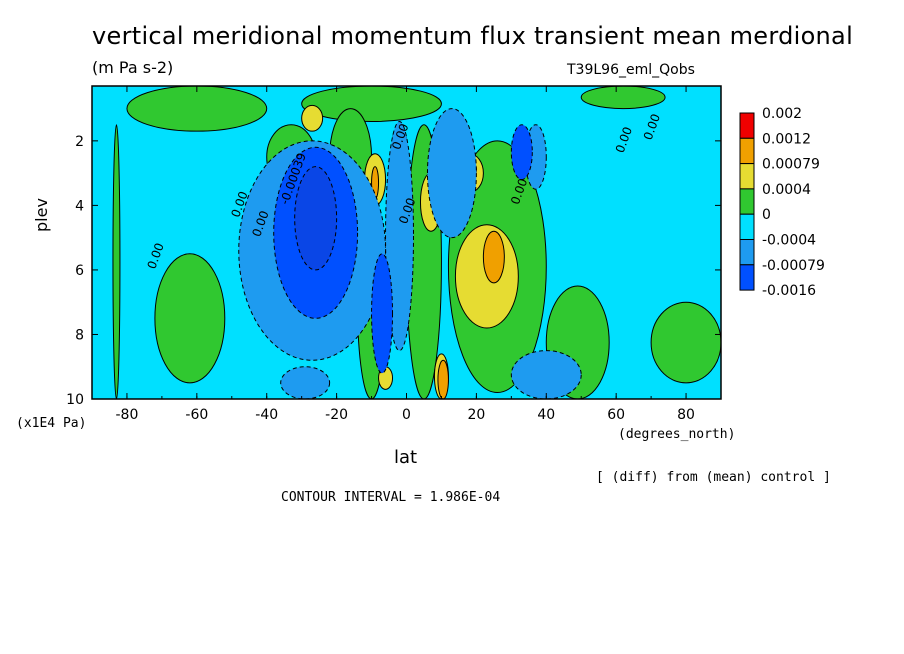 The width and height of the screenshot is (904, 654). I want to click on legend-label: -0.00079, so click(793, 266).